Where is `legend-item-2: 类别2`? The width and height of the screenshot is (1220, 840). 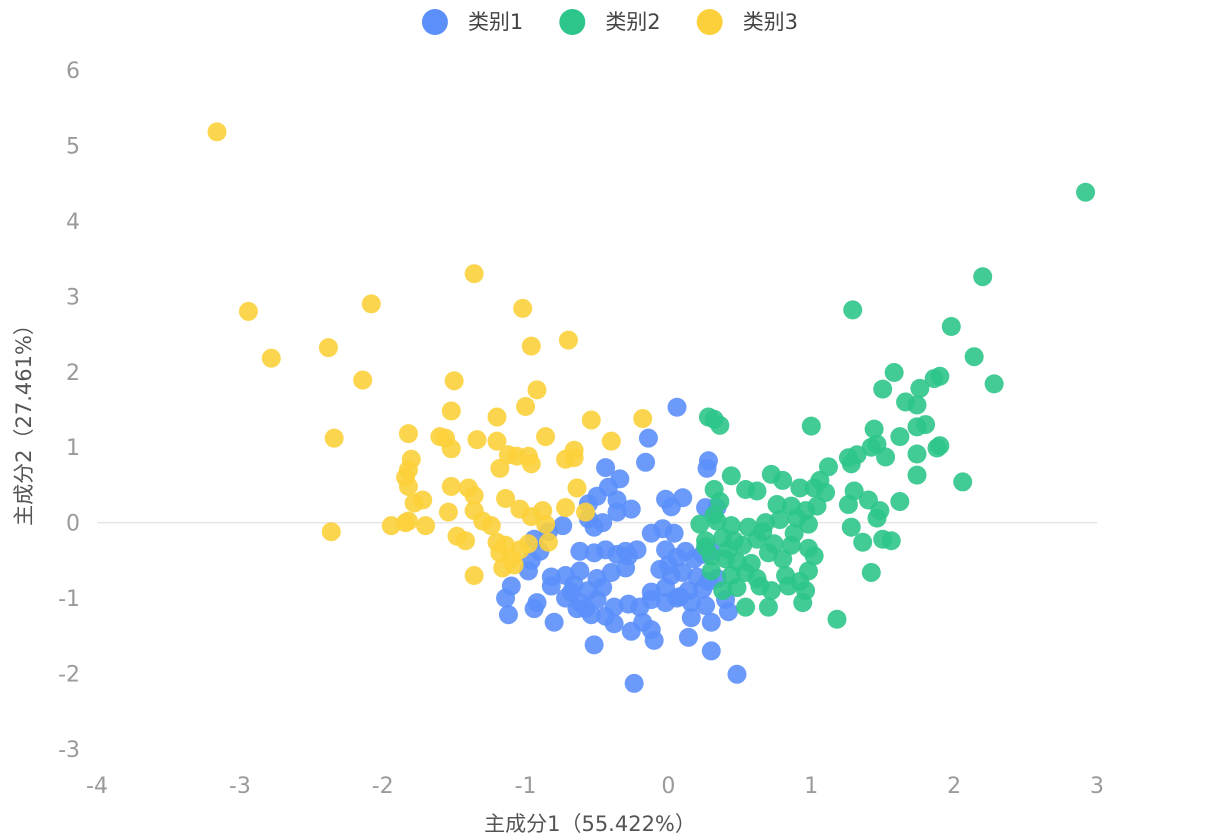
legend-item-2: 类别2 is located at coordinates (610, 22).